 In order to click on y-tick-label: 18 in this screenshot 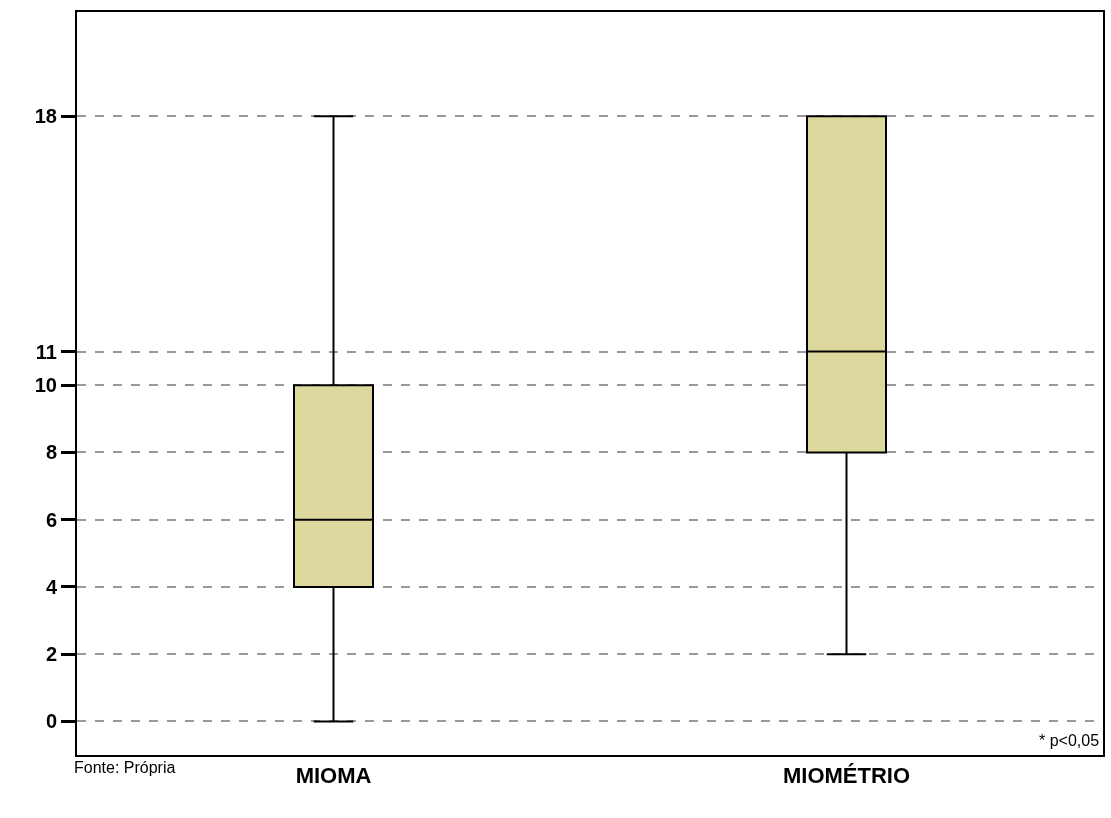, I will do `click(45, 116)`.